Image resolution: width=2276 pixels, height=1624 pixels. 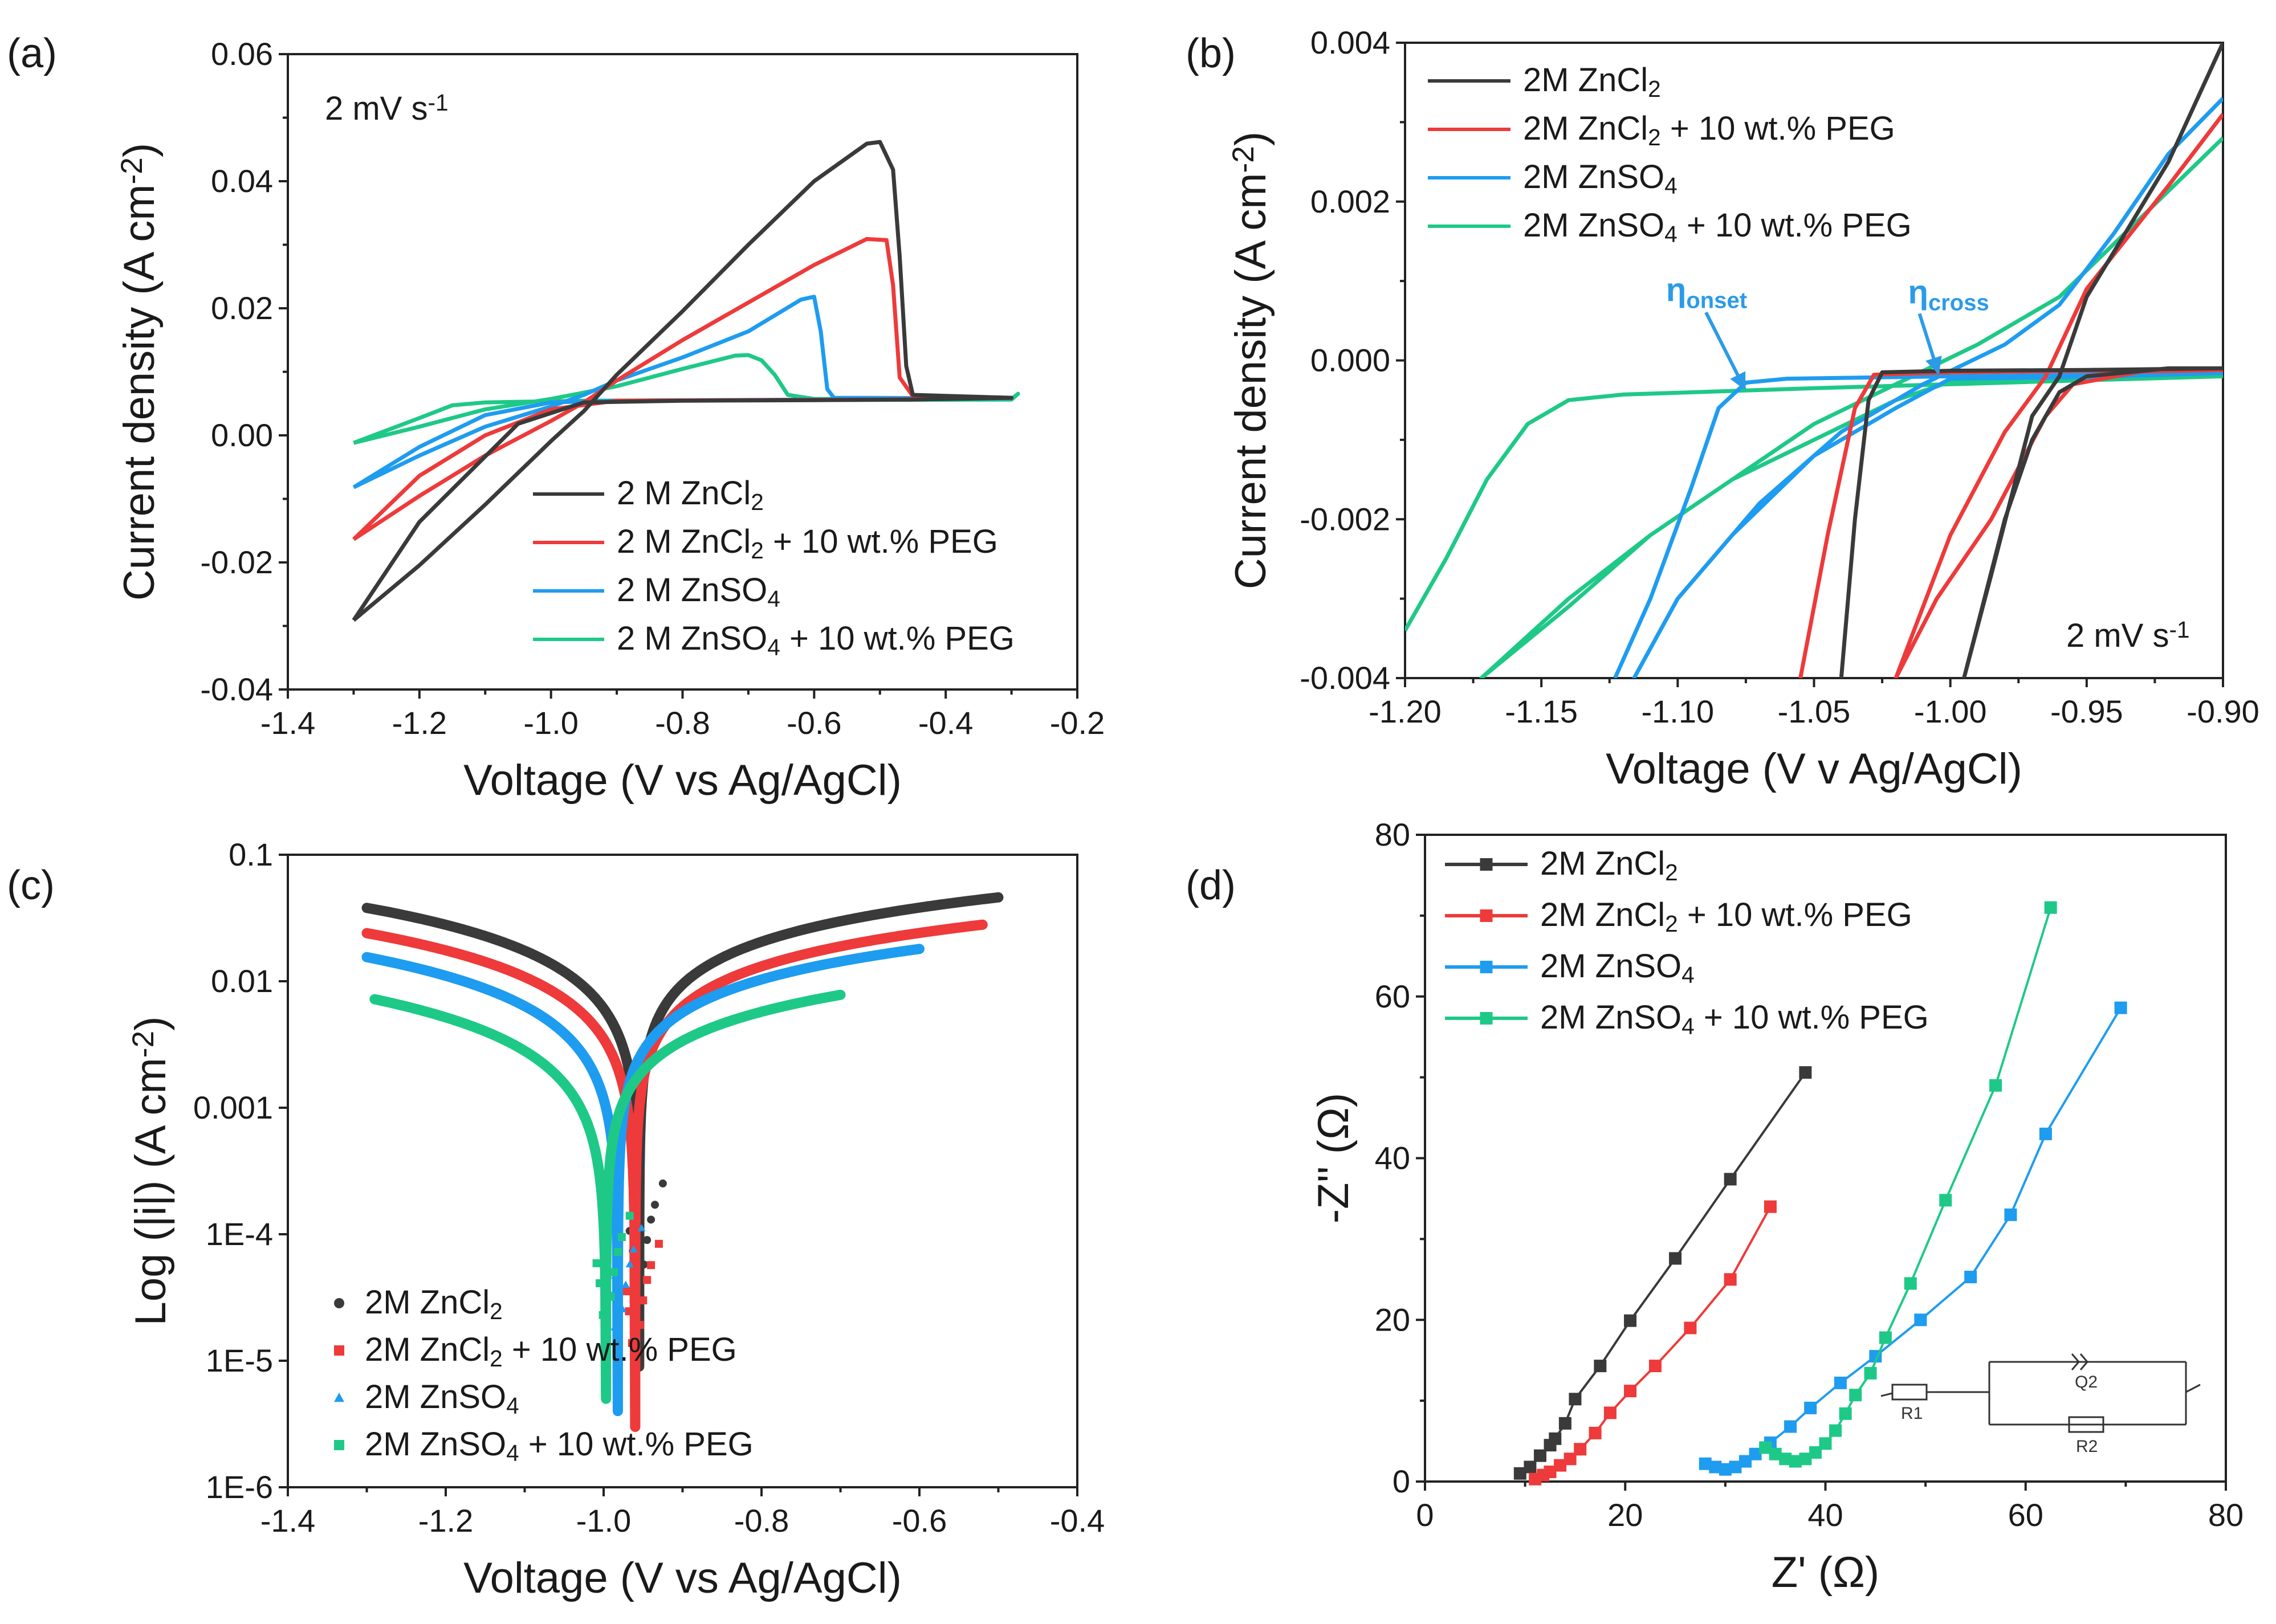 I want to click on legend-label-b: 2M ZnSO4, so click(x=1601, y=179).